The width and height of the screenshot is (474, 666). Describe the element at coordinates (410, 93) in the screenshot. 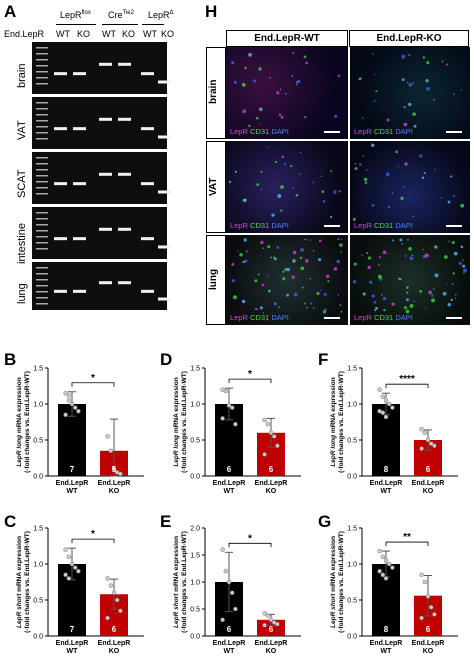

I see `micro-image-brain-ko: LepR CD31 DAPI` at that location.